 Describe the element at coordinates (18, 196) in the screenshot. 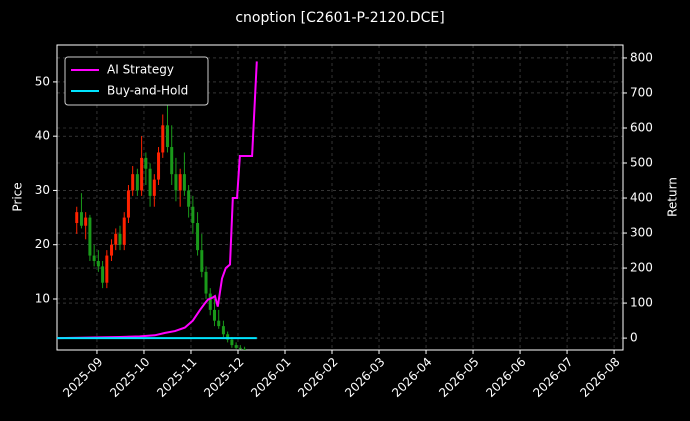

I see `y-axis-label: Price` at that location.